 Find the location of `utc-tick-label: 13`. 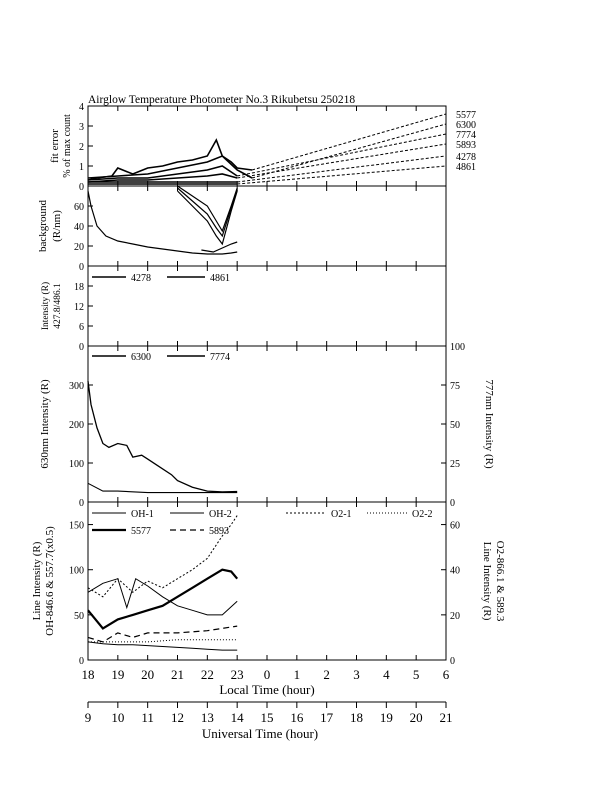

utc-tick-label: 13 is located at coordinates (207, 717).